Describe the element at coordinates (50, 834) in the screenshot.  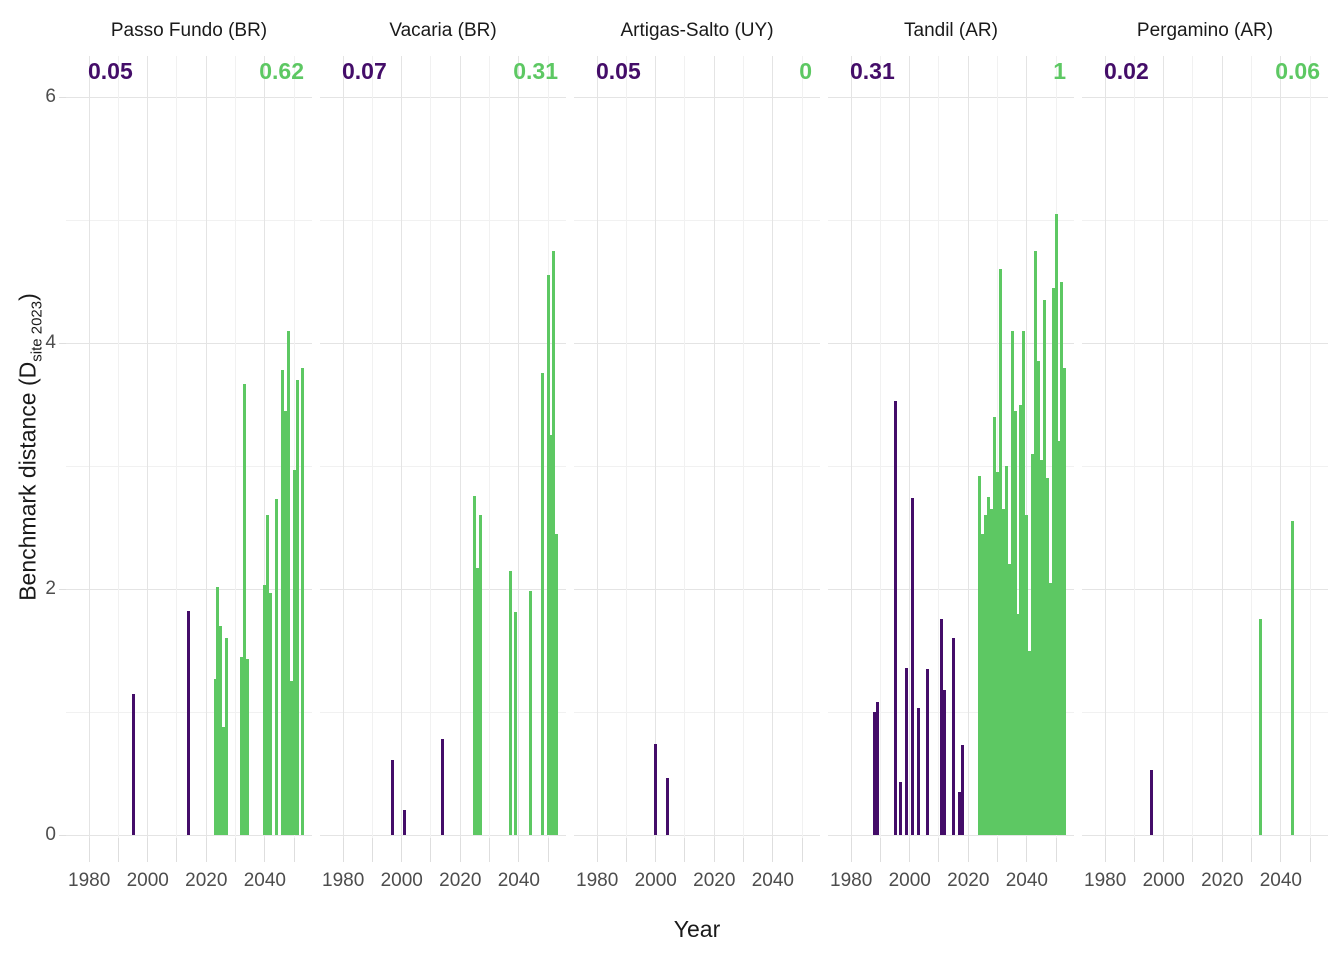
I see `y-tick-label-0: 0` at that location.